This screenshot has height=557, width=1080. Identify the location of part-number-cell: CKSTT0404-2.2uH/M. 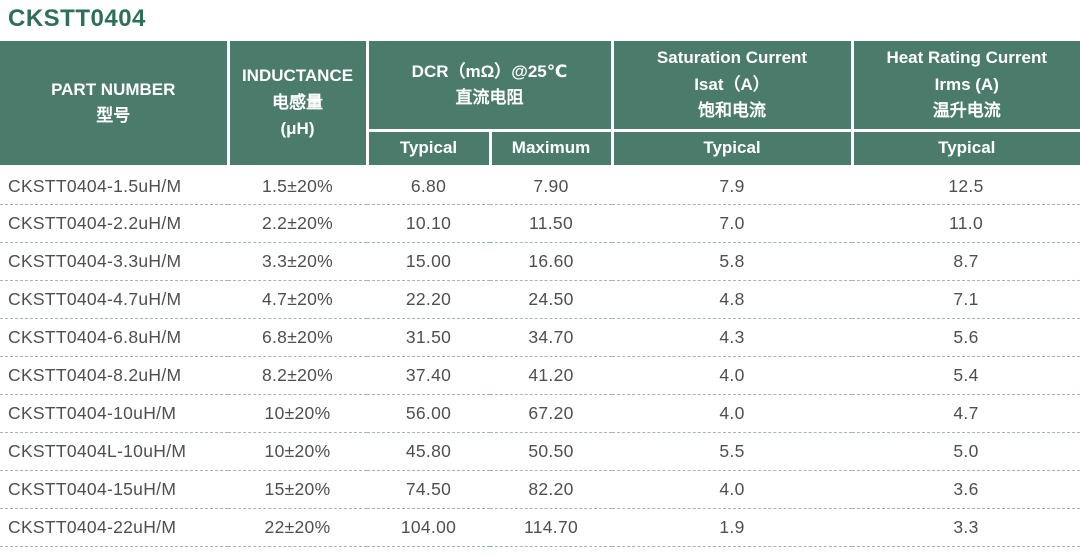
(114, 224).